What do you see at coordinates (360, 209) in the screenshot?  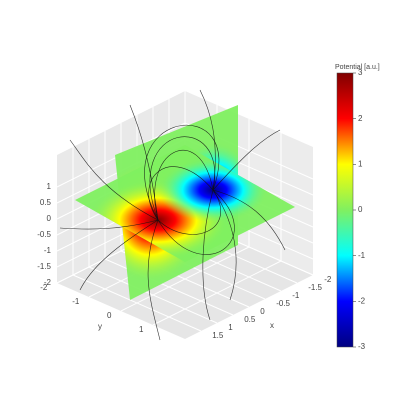 I see `colorbar-tick-label: 0` at bounding box center [360, 209].